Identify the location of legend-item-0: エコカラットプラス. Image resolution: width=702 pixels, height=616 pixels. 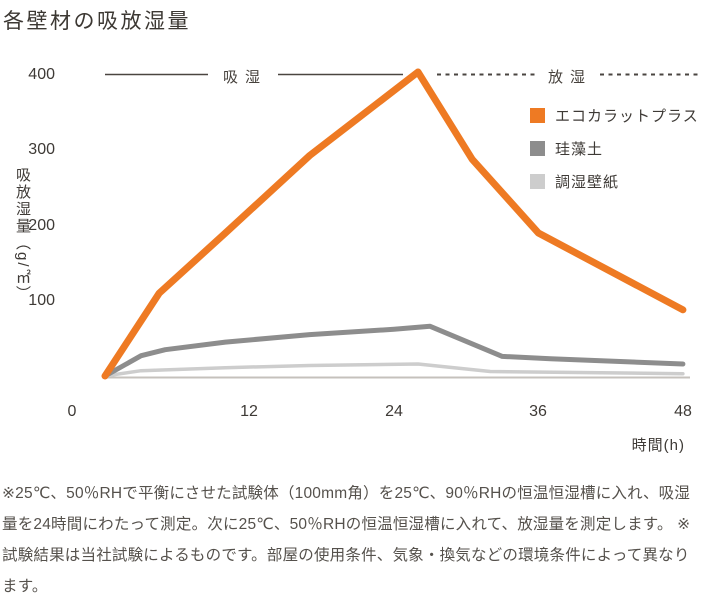
(614, 116).